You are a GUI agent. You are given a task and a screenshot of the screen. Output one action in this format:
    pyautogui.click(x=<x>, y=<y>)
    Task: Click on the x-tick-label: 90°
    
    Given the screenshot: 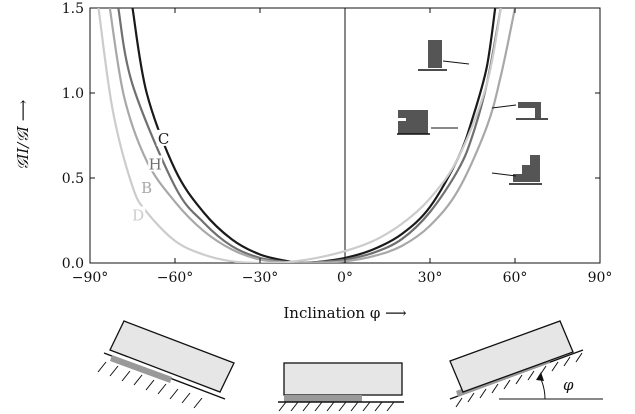 What is the action you would take?
    pyautogui.click(x=600, y=278)
    